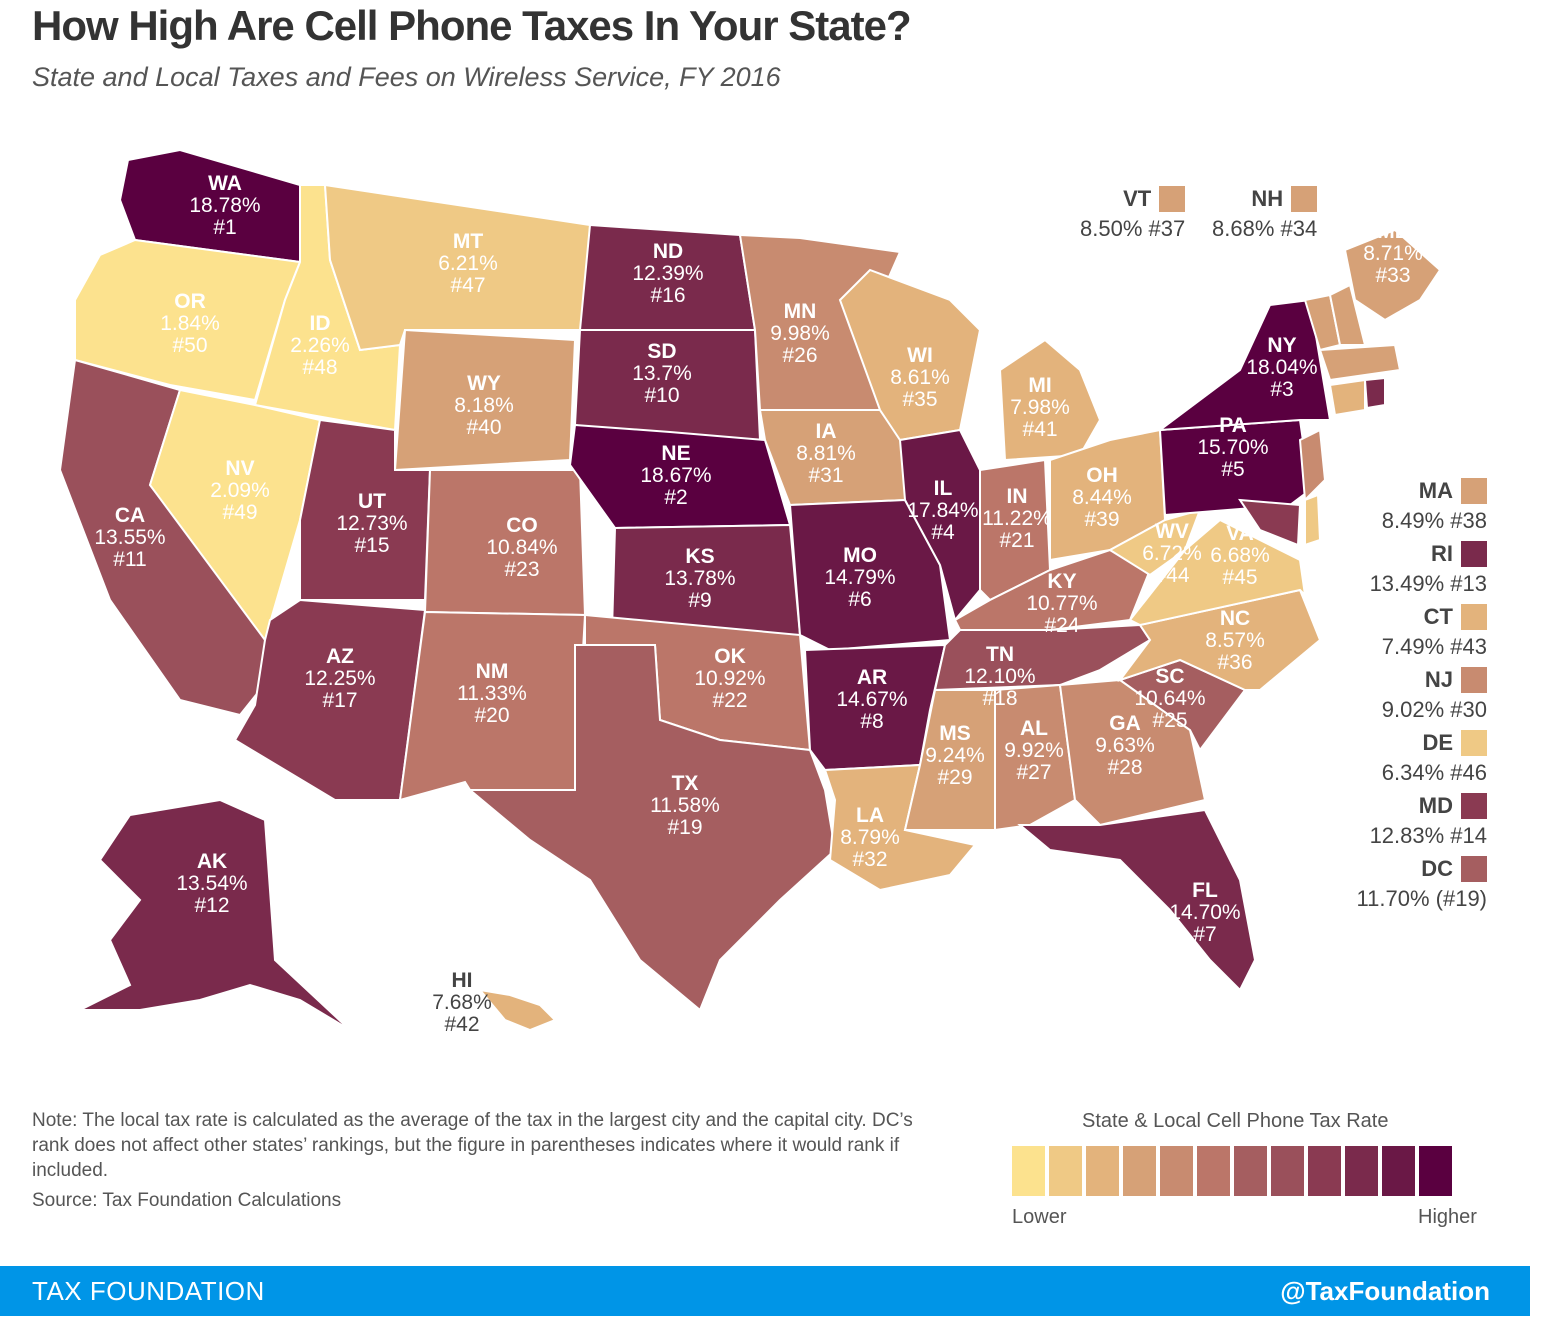 The image size is (1549, 1326). What do you see at coordinates (684, 827) in the screenshot?
I see `state-rank: #19` at bounding box center [684, 827].